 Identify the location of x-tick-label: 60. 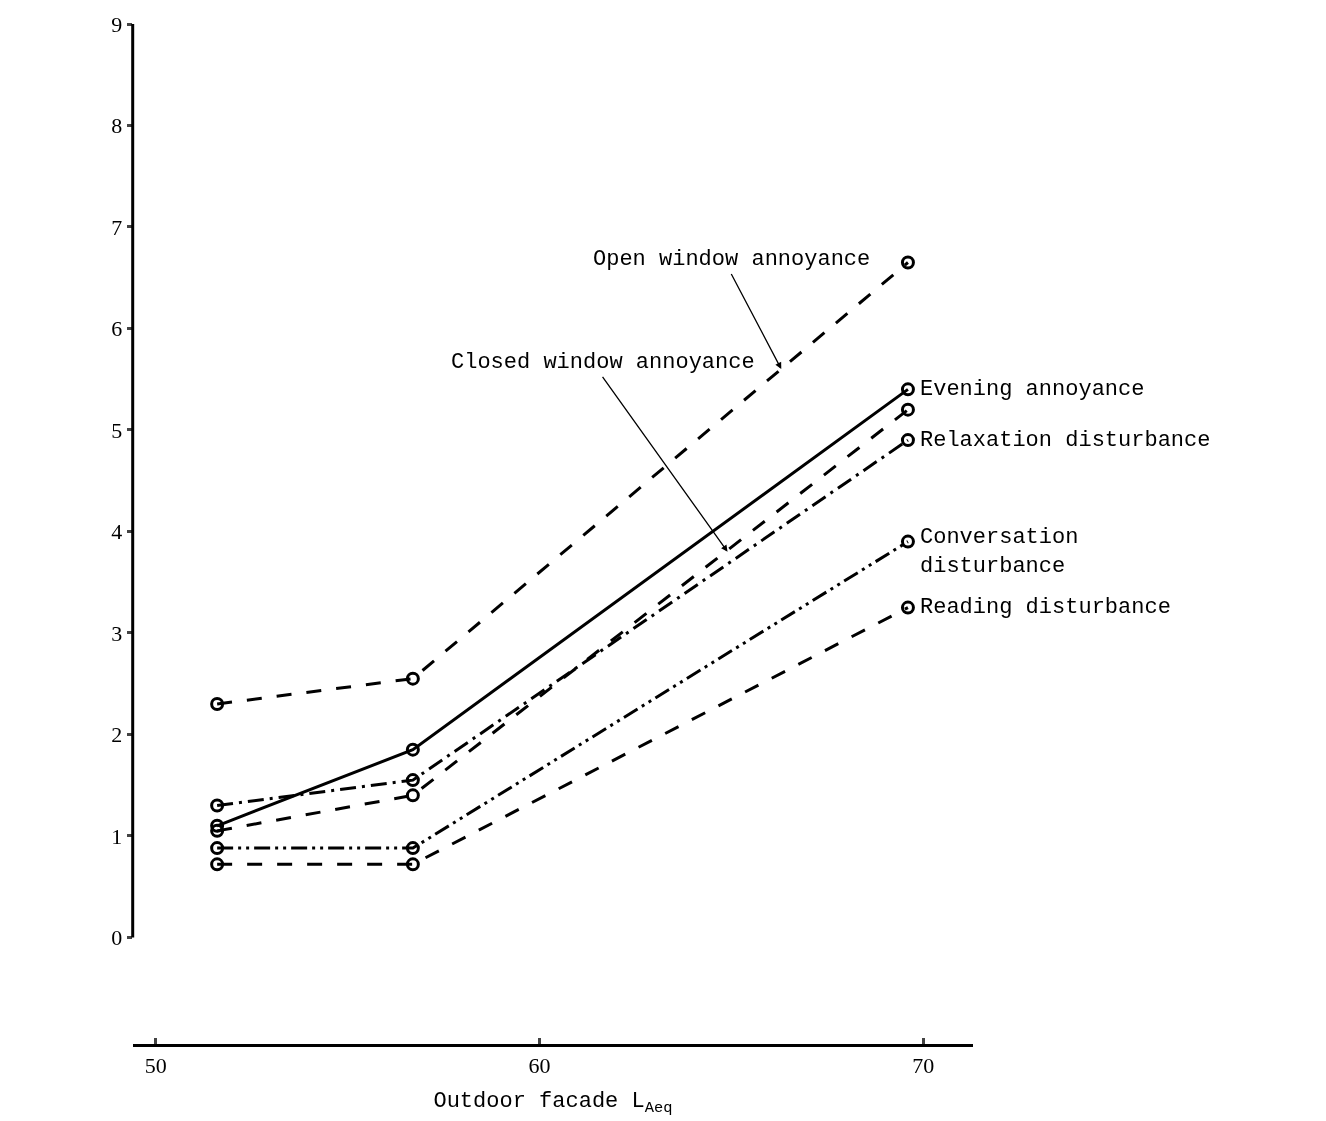
(539, 1066).